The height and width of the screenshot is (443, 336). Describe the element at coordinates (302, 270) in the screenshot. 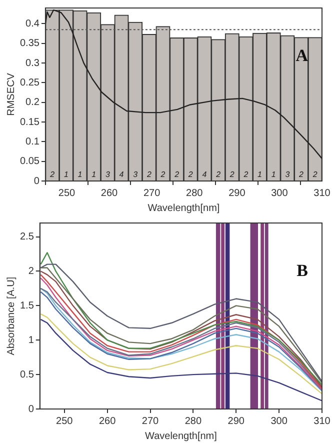

I see `annotation: B` at that location.